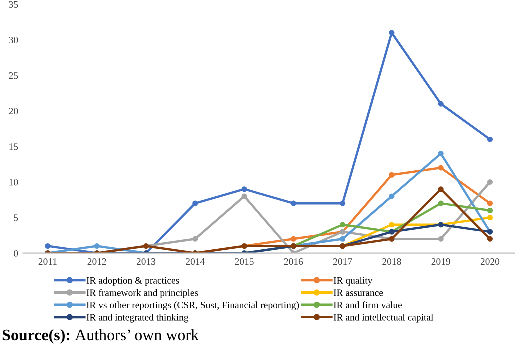 This screenshot has width=520, height=348. Describe the element at coordinates (14, 147) in the screenshot. I see `y-tick-label: 15` at that location.